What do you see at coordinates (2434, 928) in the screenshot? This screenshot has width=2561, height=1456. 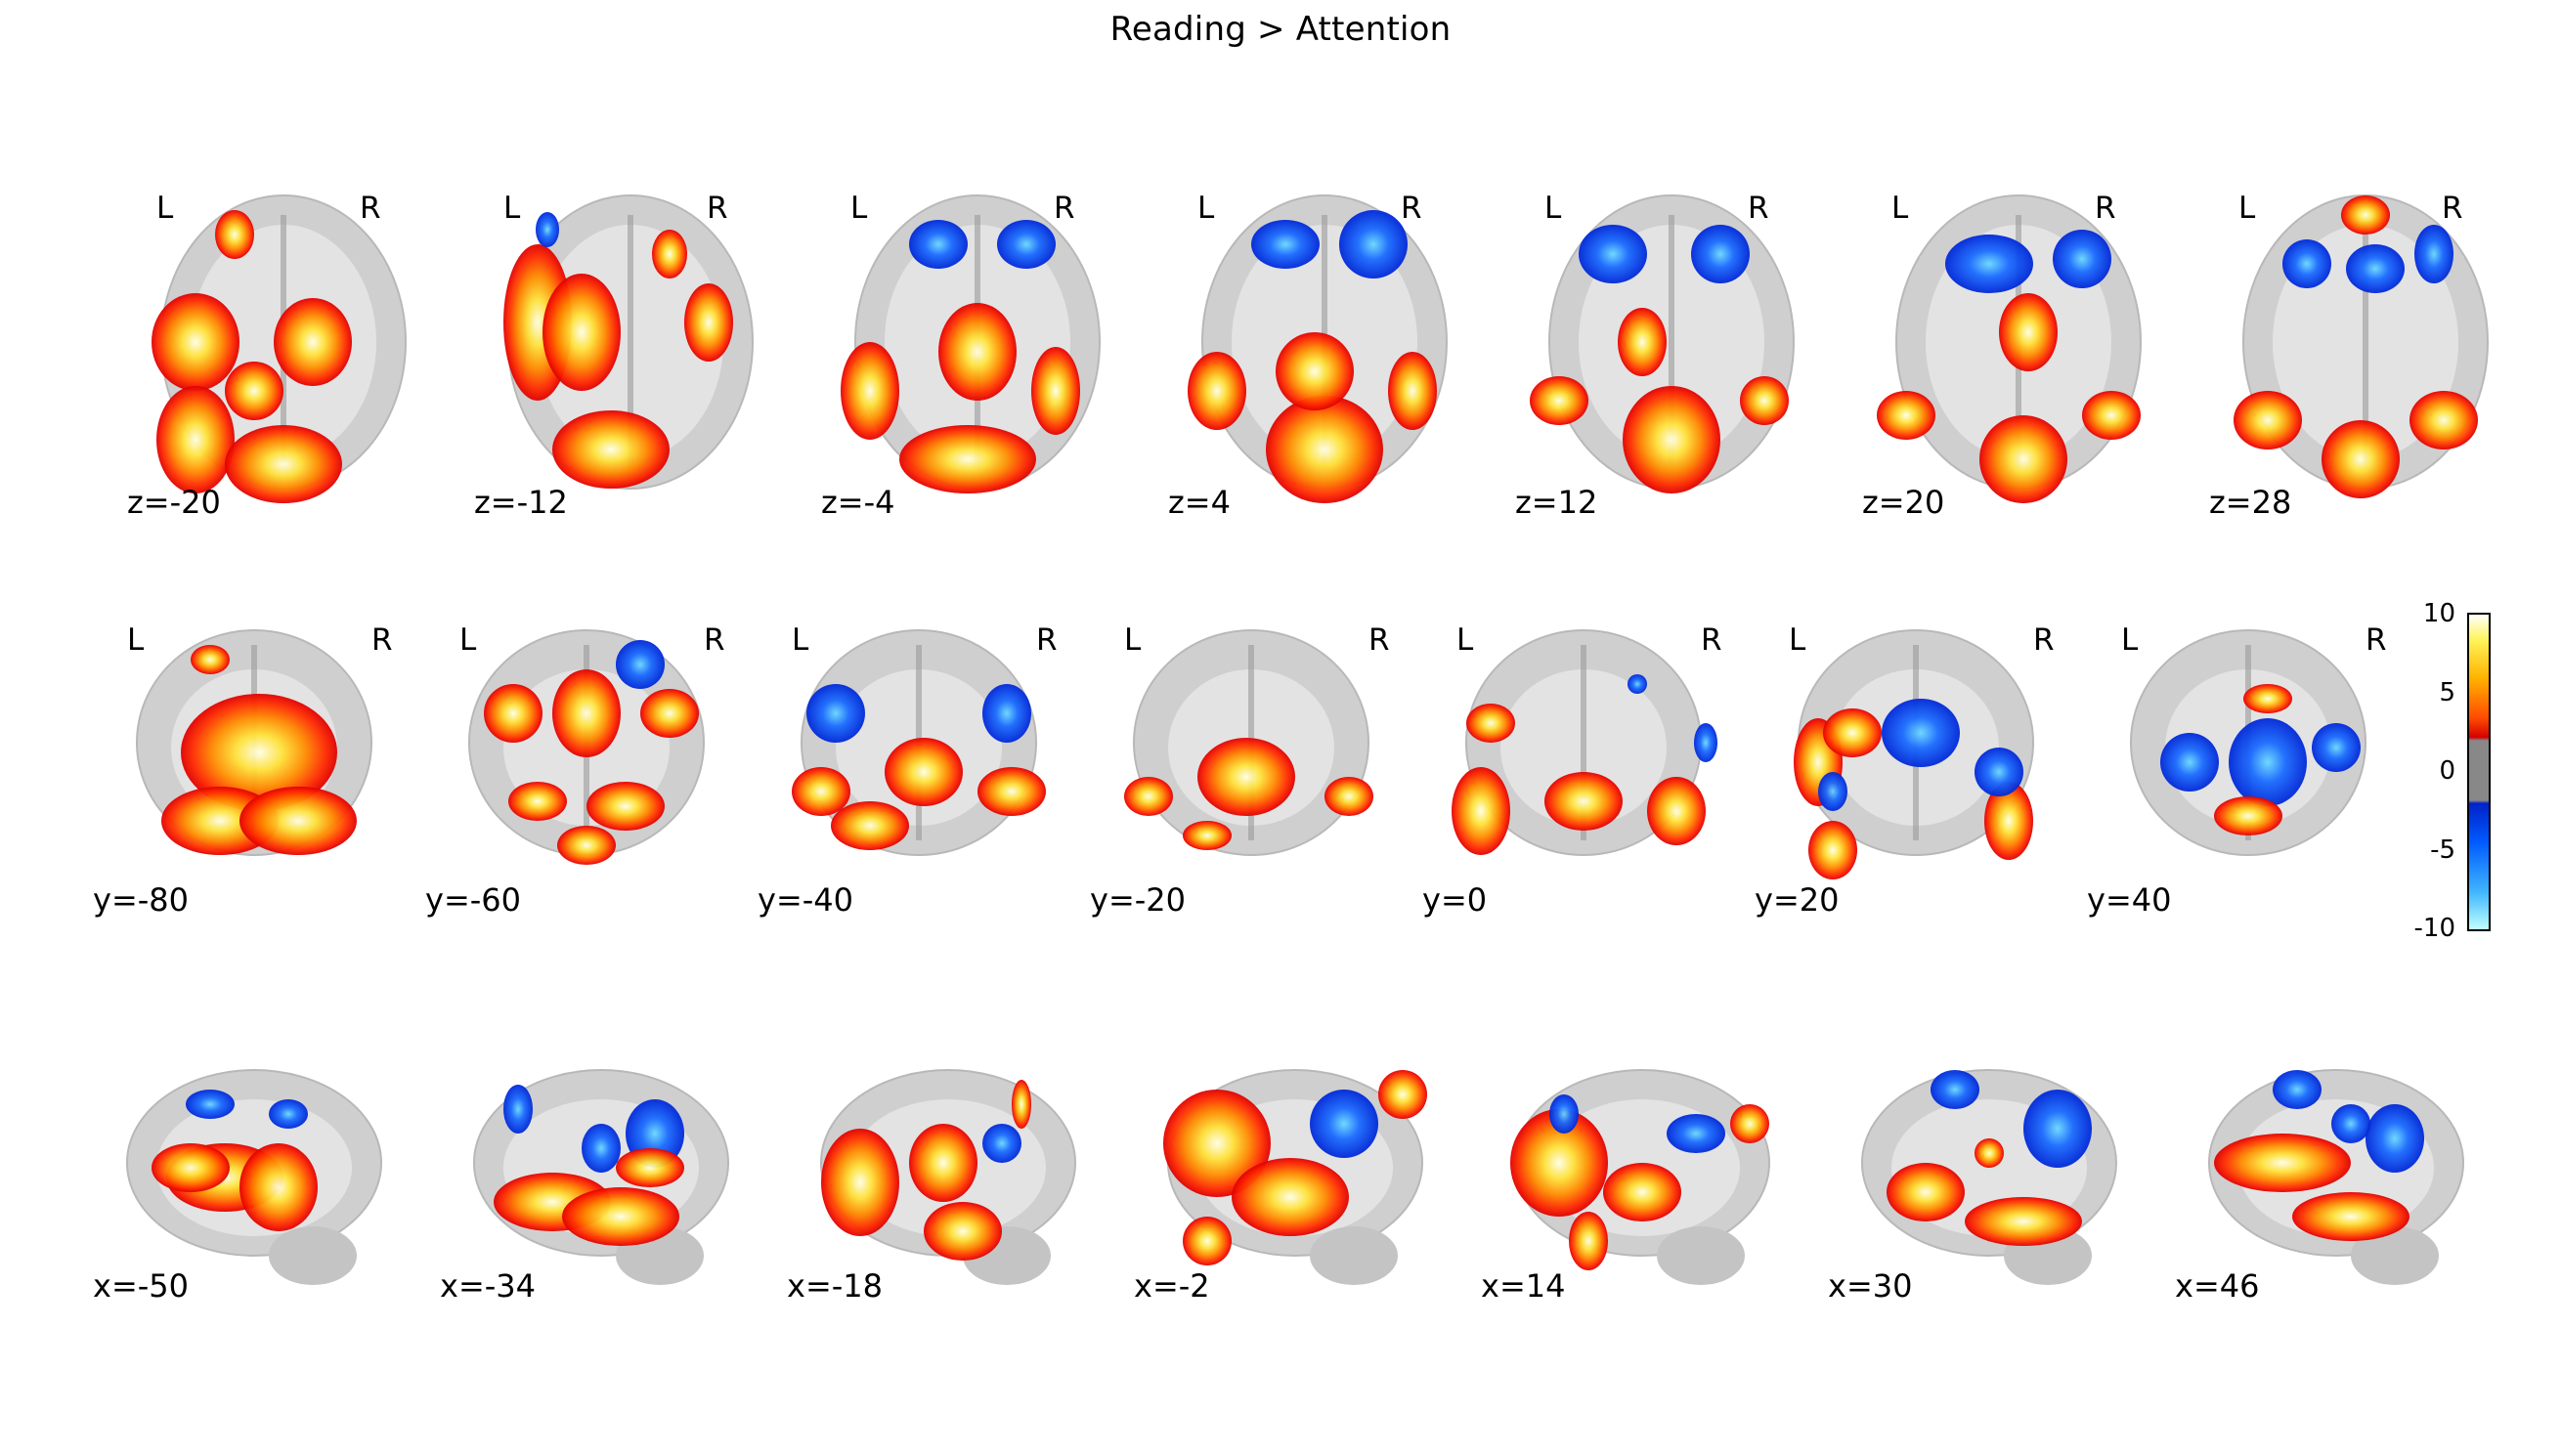 I see `colorbar-tick-label: -10` at bounding box center [2434, 928].